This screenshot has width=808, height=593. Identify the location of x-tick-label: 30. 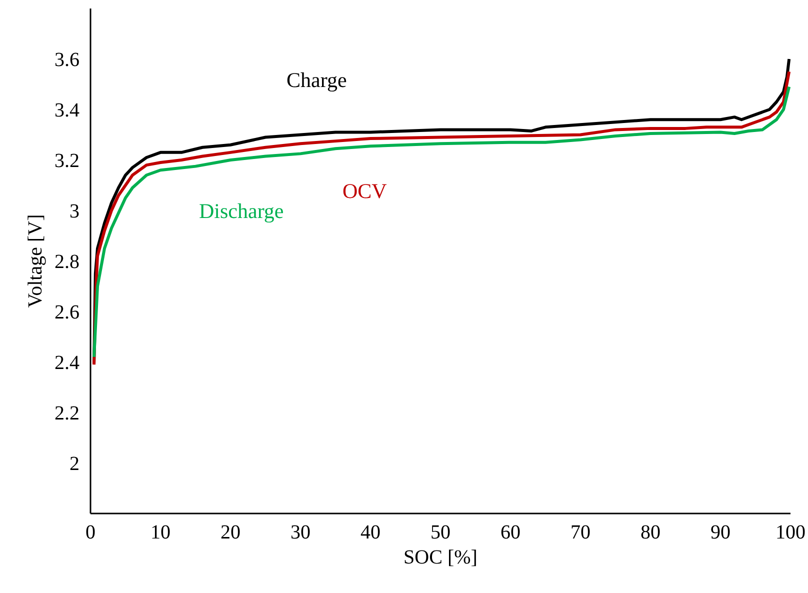
(300, 533).